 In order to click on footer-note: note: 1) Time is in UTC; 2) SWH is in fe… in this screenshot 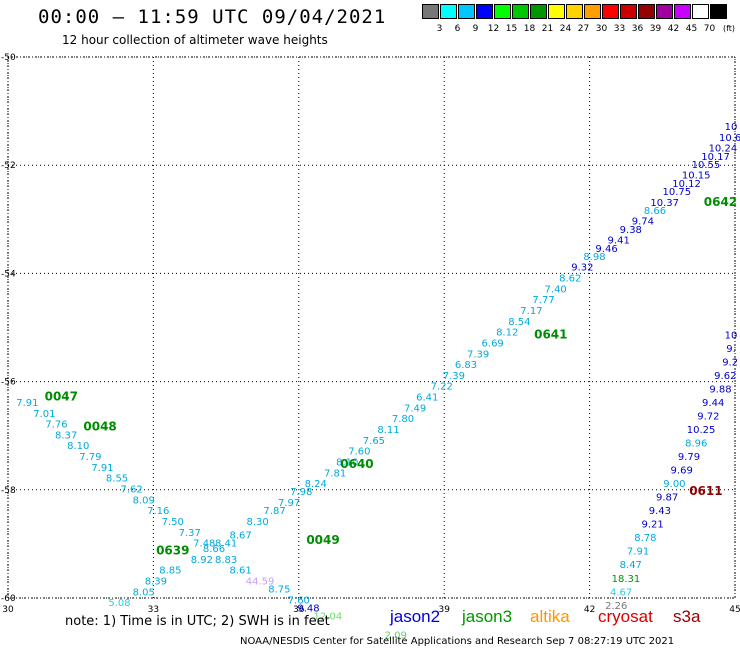, I will do `click(197, 621)`.